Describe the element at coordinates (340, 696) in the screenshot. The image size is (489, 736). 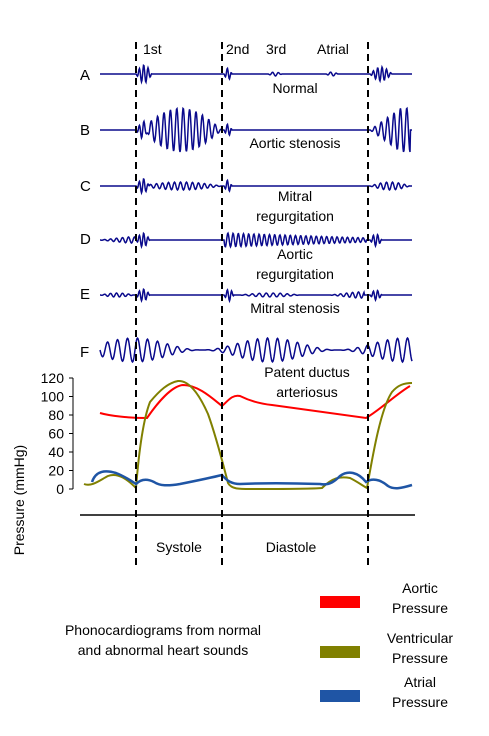
I see `legend-swatch-atrial` at that location.